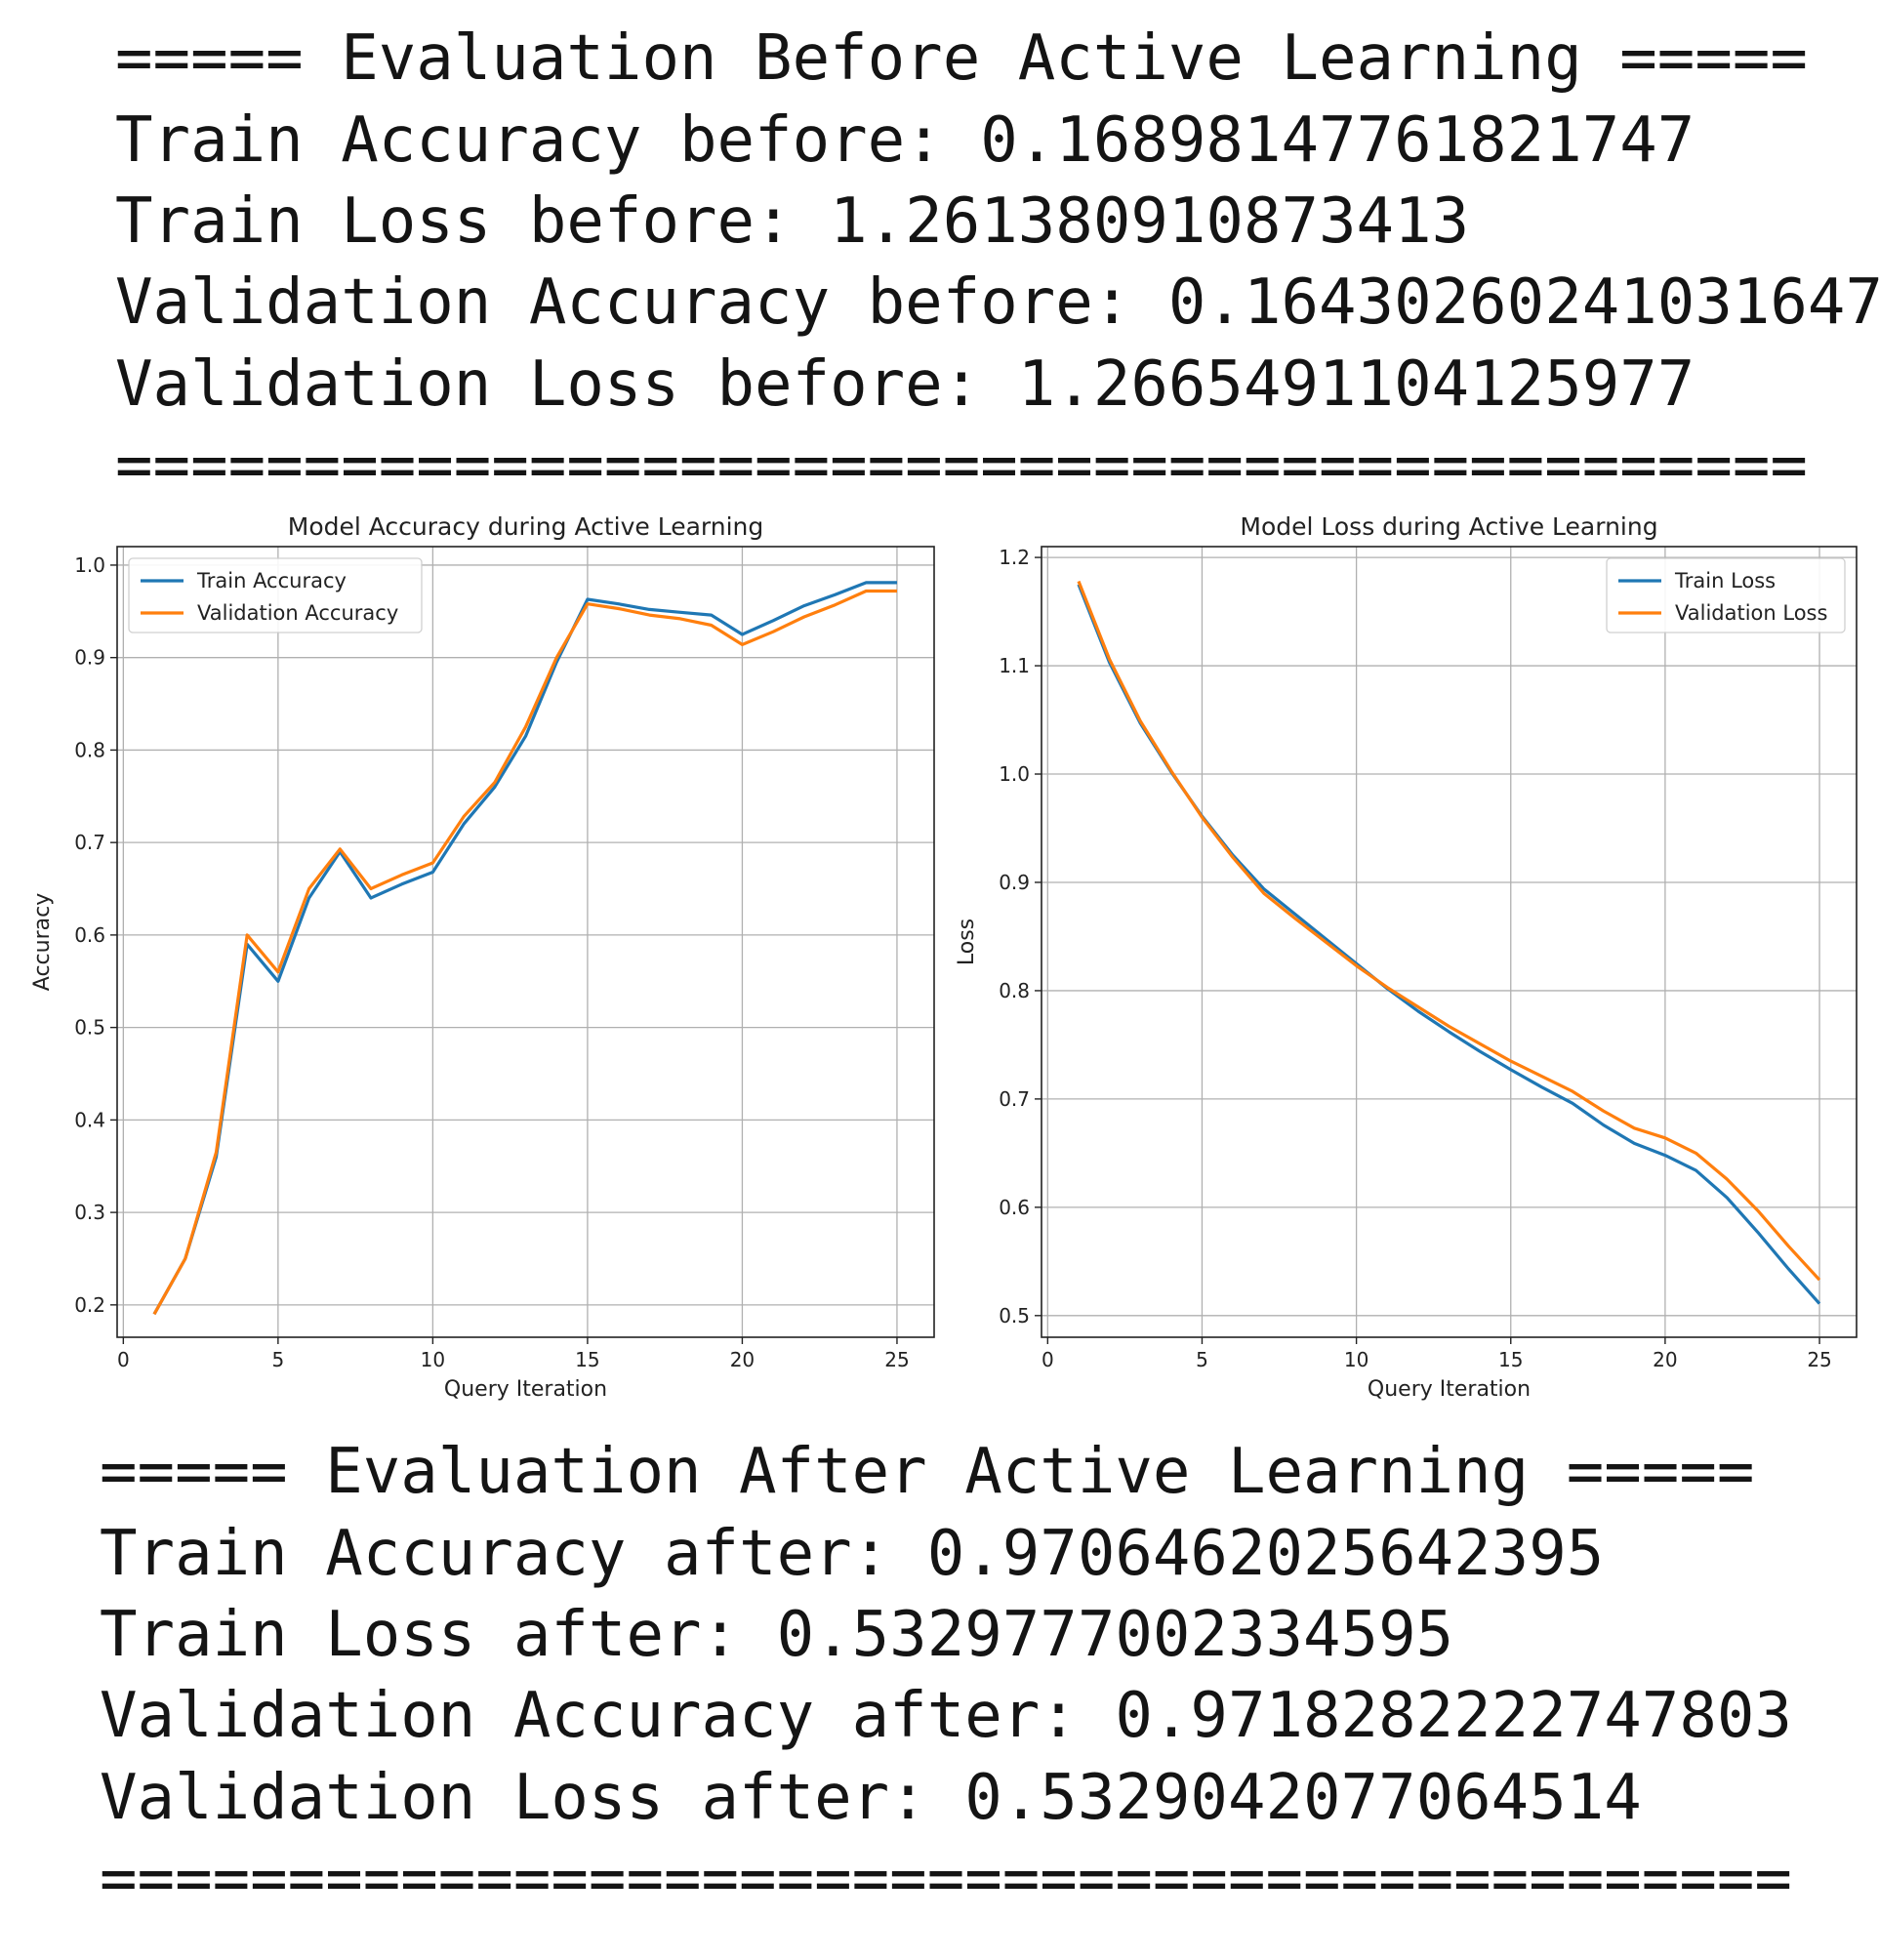 The width and height of the screenshot is (1879, 1960). I want to click on series-line-validation-loss, so click(1449, 931).